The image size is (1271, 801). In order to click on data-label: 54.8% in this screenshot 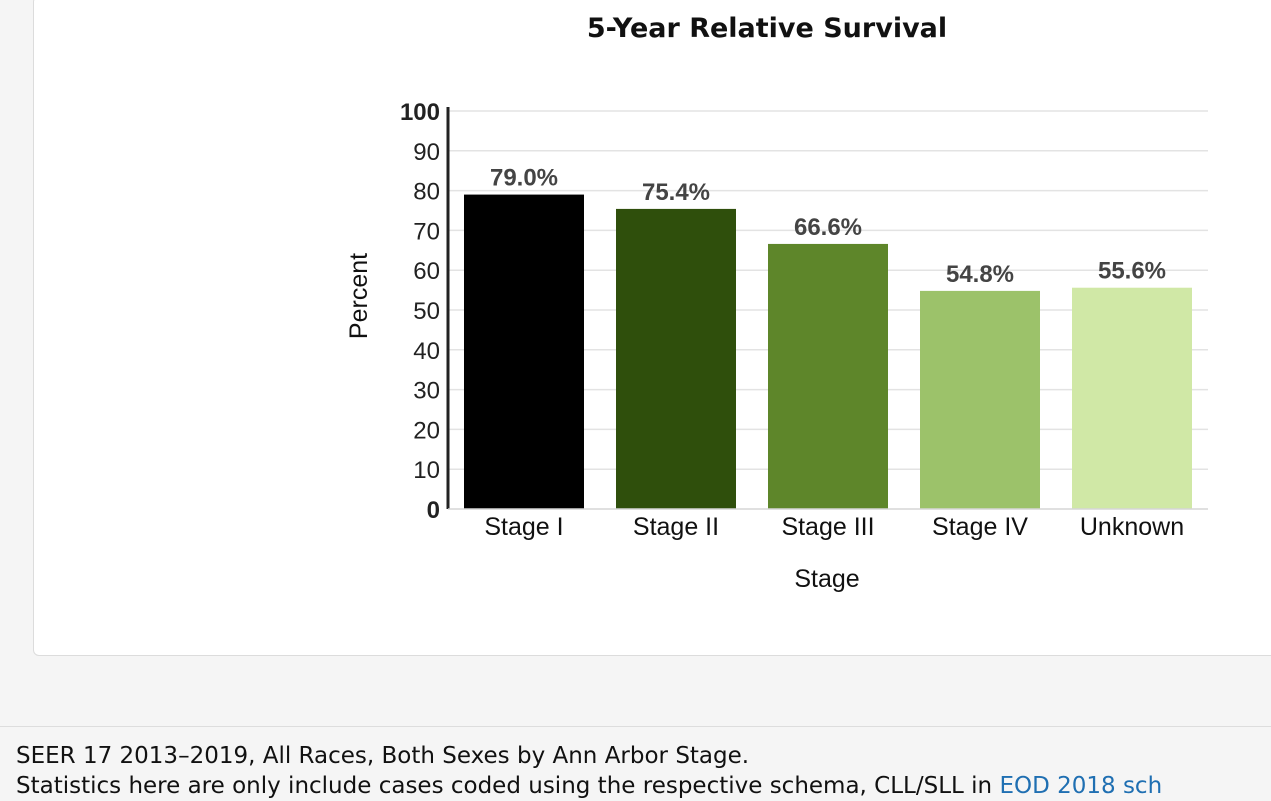, I will do `click(980, 274)`.